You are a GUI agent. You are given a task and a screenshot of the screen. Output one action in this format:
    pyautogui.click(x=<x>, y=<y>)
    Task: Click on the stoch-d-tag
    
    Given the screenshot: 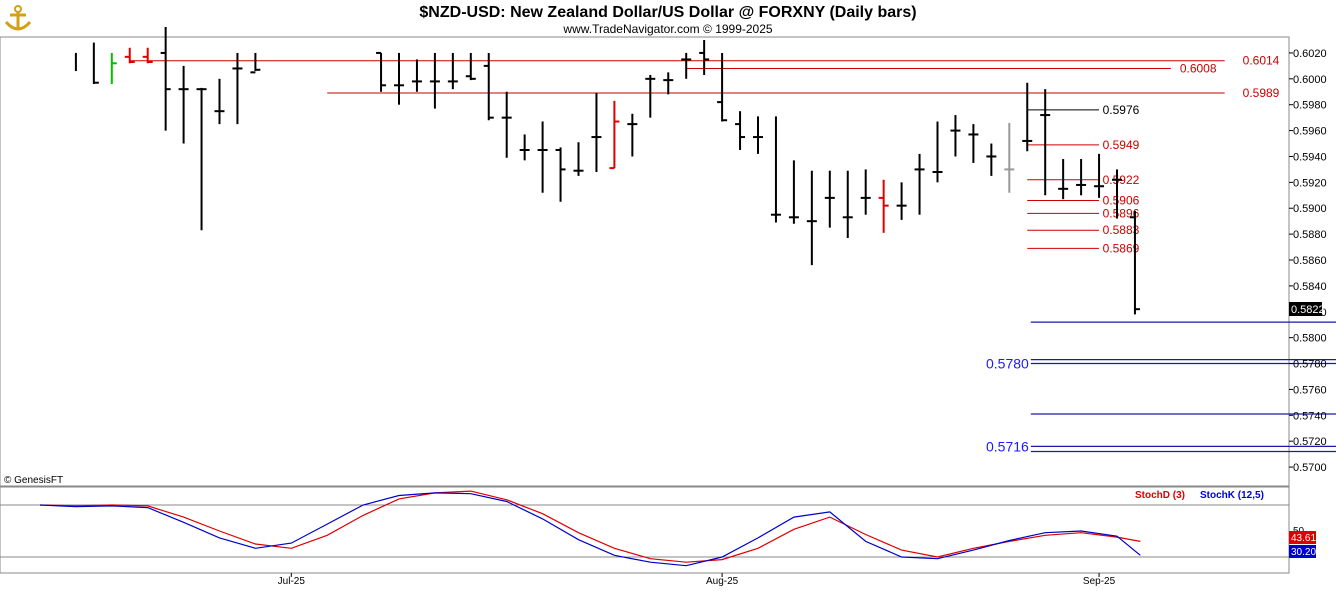 What is the action you would take?
    pyautogui.click(x=1302, y=551)
    